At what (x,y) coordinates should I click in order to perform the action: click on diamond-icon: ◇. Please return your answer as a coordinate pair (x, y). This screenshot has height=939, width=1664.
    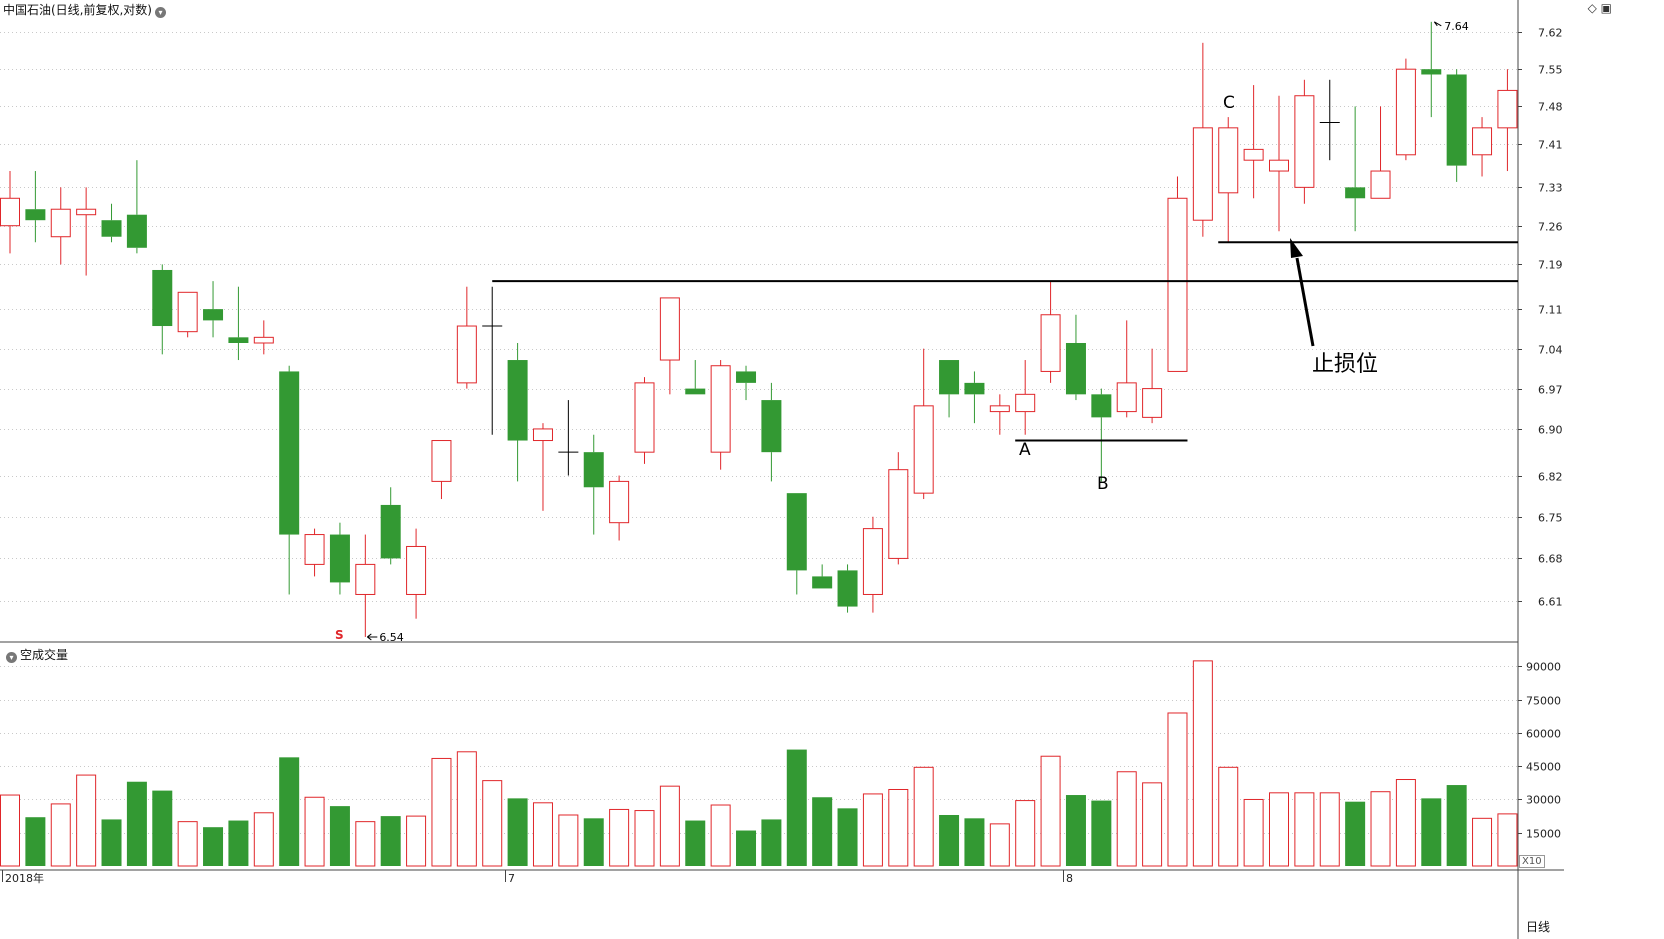
    Looking at the image, I should click on (1592, 8).